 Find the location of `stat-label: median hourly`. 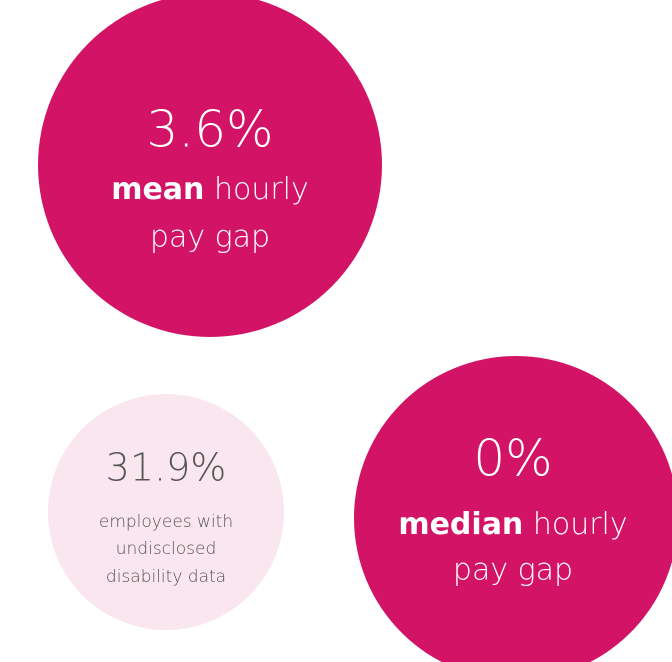

stat-label: median hourly is located at coordinates (512, 524).